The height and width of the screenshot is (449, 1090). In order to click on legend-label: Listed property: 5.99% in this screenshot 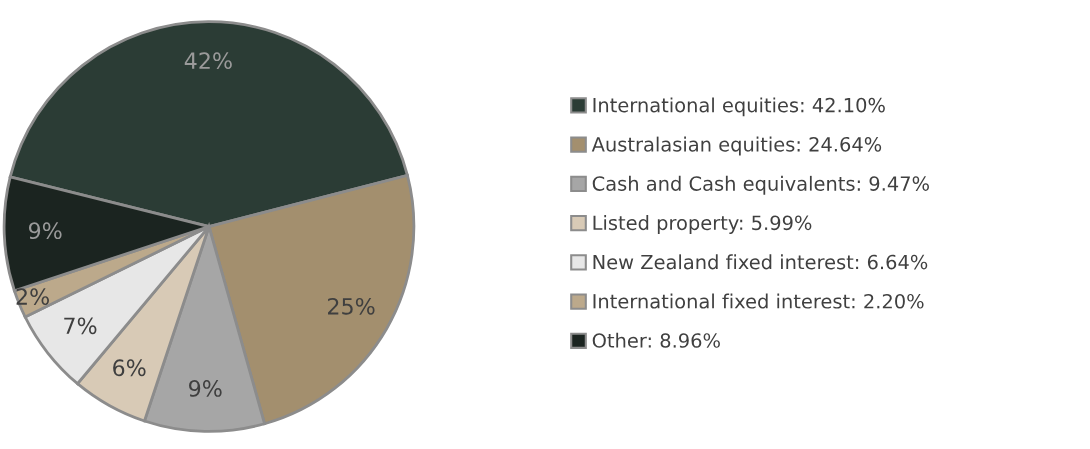, I will do `click(702, 224)`.